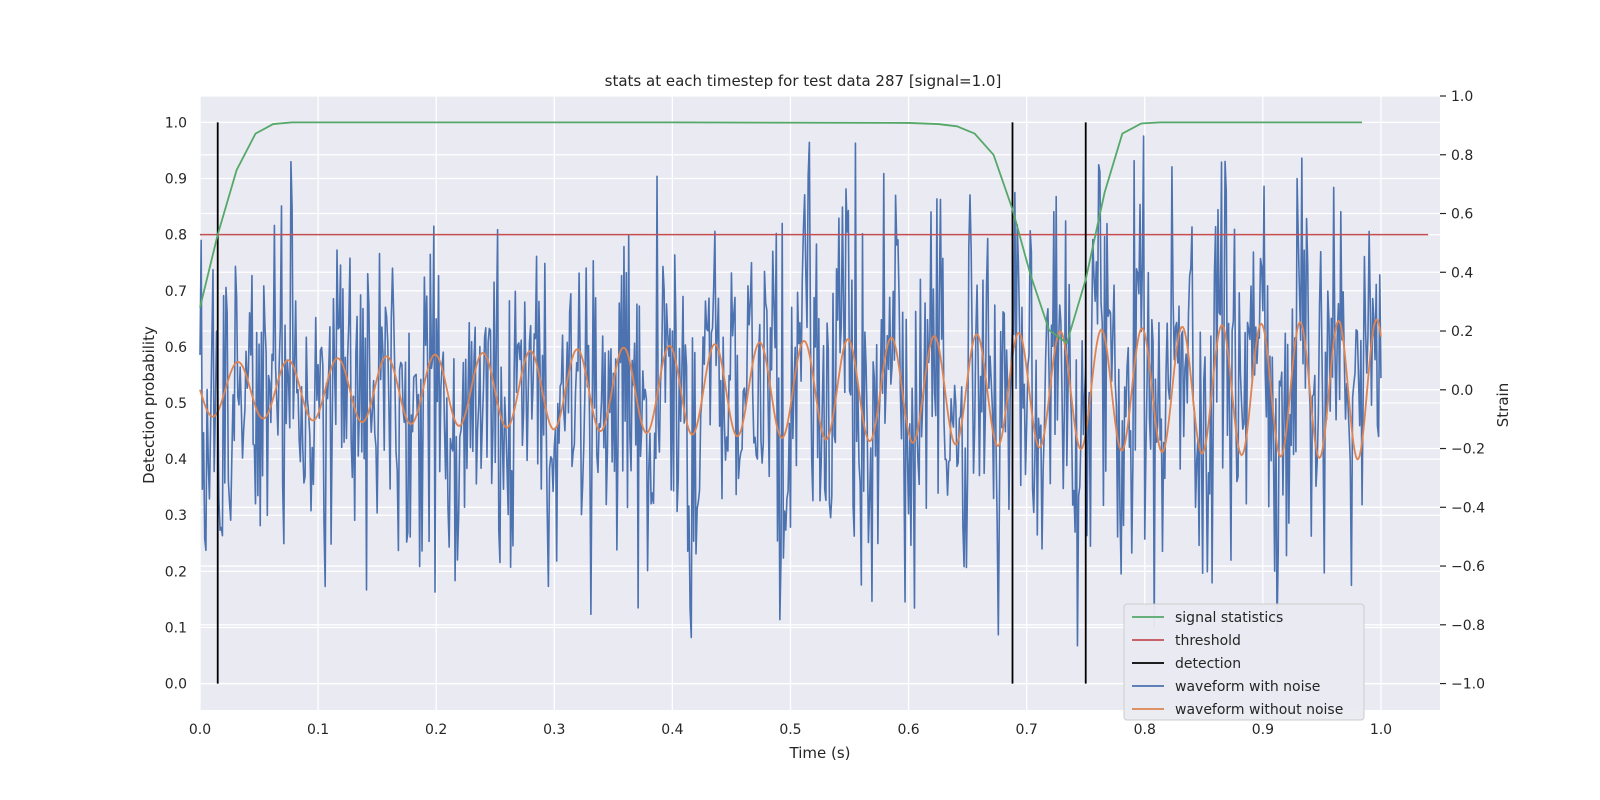  What do you see at coordinates (176, 348) in the screenshot?
I see `y-left-tick-label: 0.6` at bounding box center [176, 348].